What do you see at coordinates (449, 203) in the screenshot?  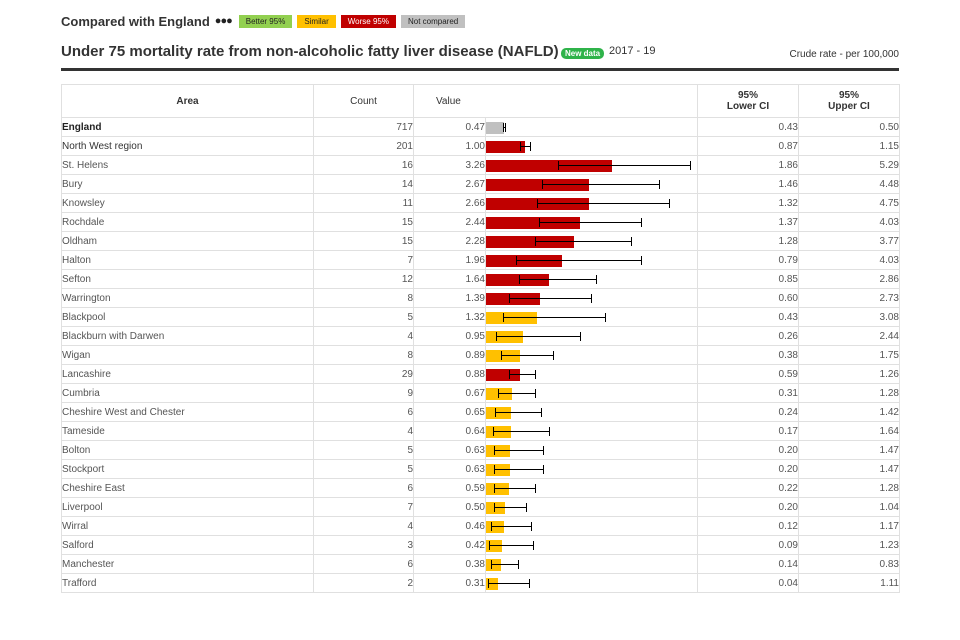 I see `value-label: 2.66` at bounding box center [449, 203].